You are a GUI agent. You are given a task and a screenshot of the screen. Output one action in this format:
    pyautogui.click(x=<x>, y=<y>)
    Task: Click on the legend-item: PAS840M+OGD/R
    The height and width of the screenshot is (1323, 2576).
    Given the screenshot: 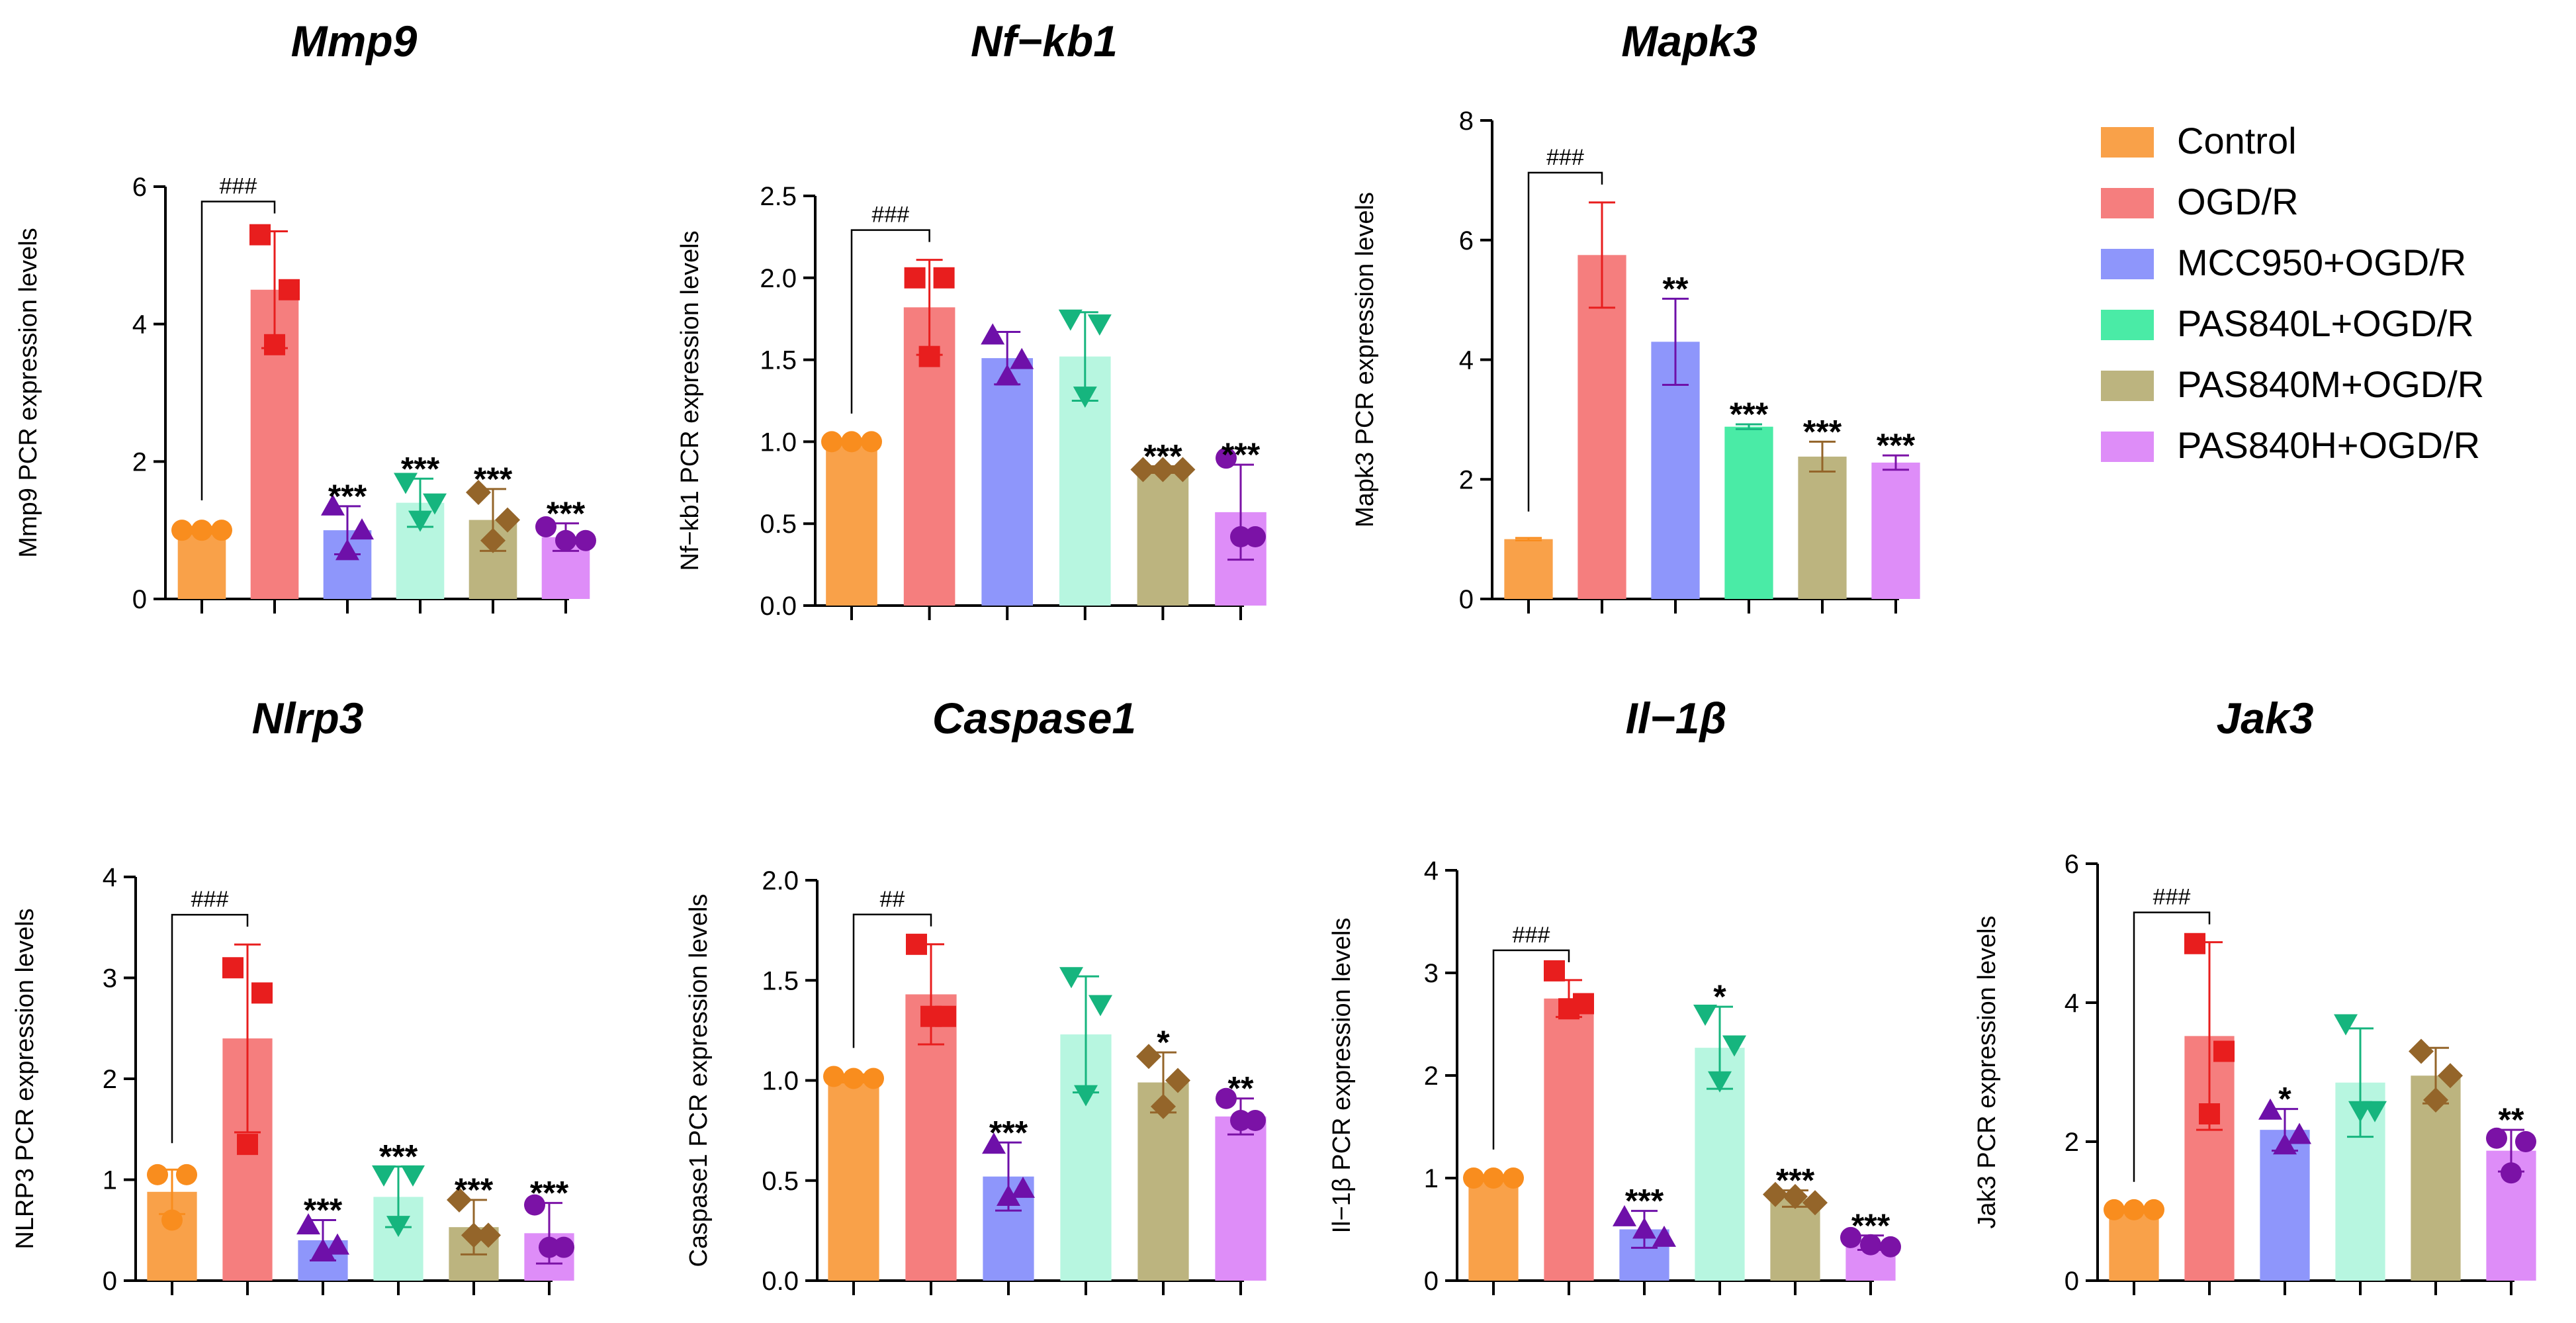 What is the action you would take?
    pyautogui.click(x=2292, y=384)
    